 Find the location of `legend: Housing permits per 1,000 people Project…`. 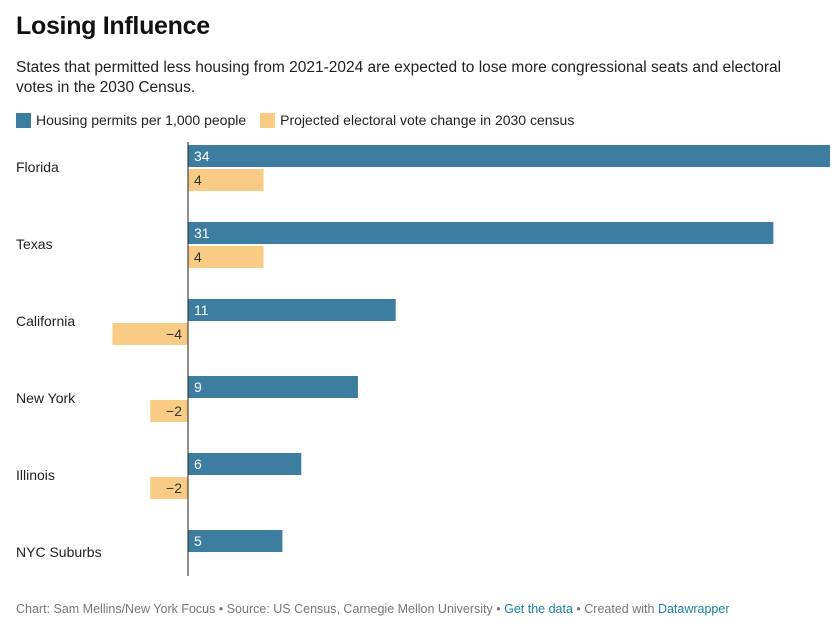

legend: Housing permits per 1,000 people Project… is located at coordinates (302, 120).